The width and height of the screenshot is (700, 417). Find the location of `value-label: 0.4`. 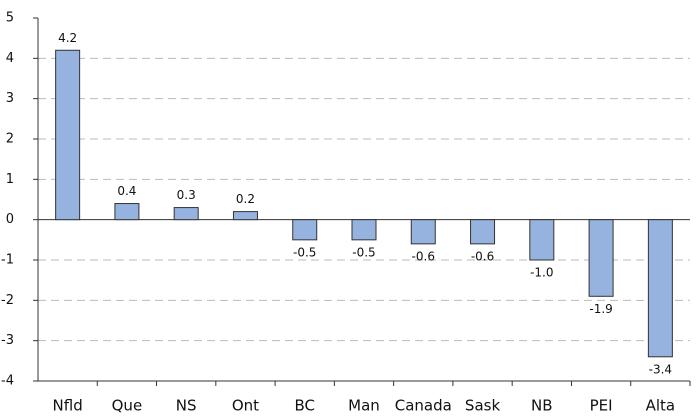

value-label: 0.4 is located at coordinates (126, 191).